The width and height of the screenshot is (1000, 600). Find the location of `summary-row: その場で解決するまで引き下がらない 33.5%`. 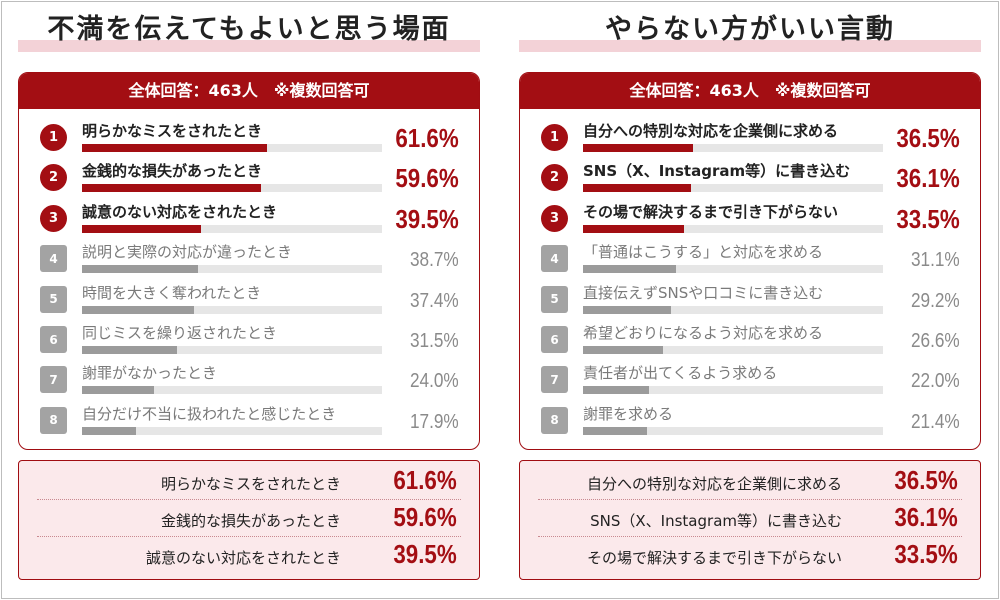

summary-row: その場で解決するまで引き下がらない 33.5% is located at coordinates (750, 555).